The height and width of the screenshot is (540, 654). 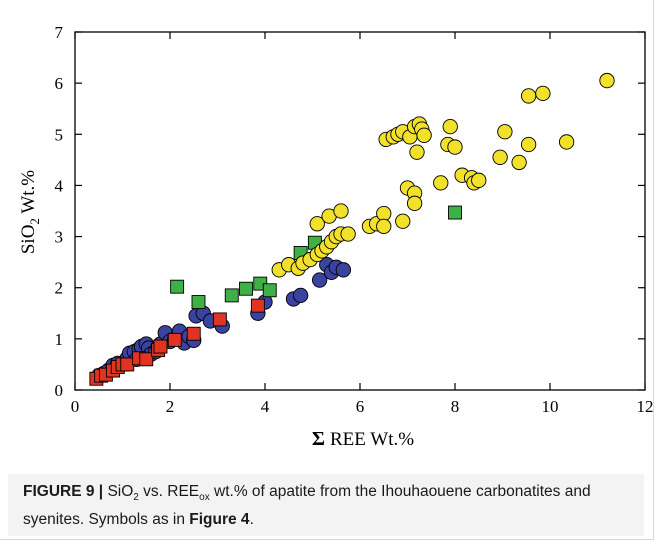 What do you see at coordinates (360, 406) in the screenshot?
I see `x-tick-label: 6` at bounding box center [360, 406].